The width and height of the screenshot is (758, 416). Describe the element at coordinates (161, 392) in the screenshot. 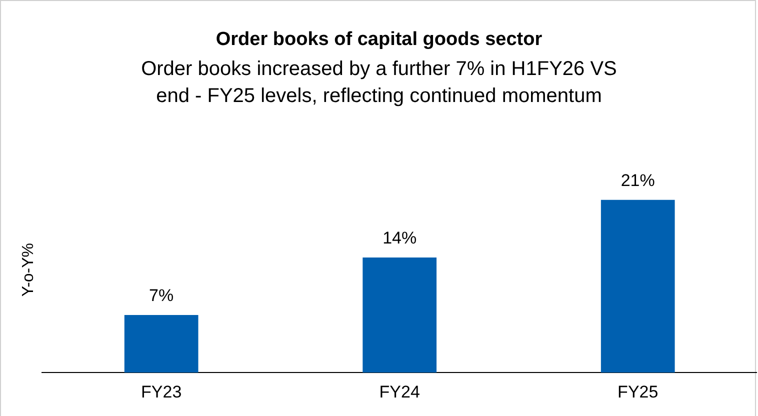

I see `x-tick-label: FY23` at that location.